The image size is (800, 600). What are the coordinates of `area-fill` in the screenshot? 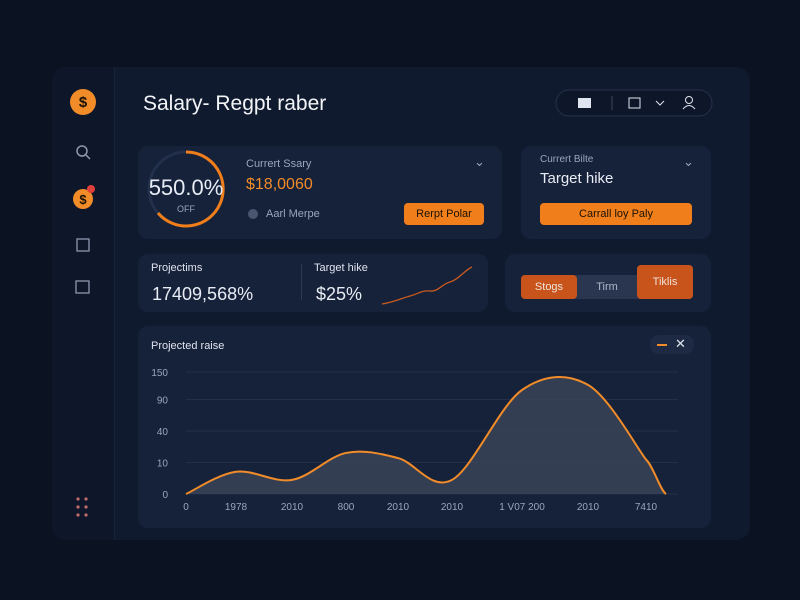 It's located at (426, 435).